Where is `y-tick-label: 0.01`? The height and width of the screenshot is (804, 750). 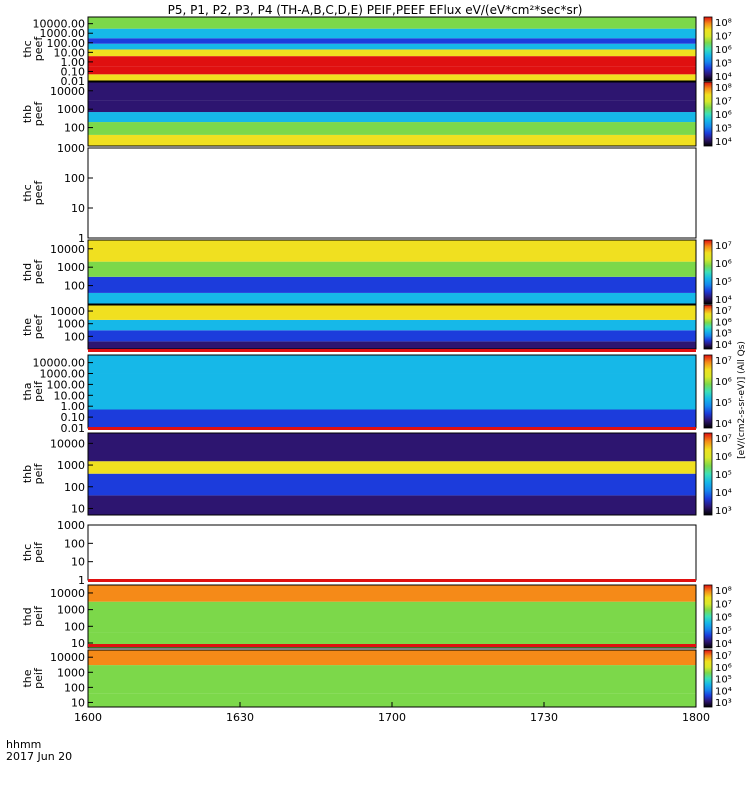
y-tick-label: 0.01 is located at coordinates (73, 428).